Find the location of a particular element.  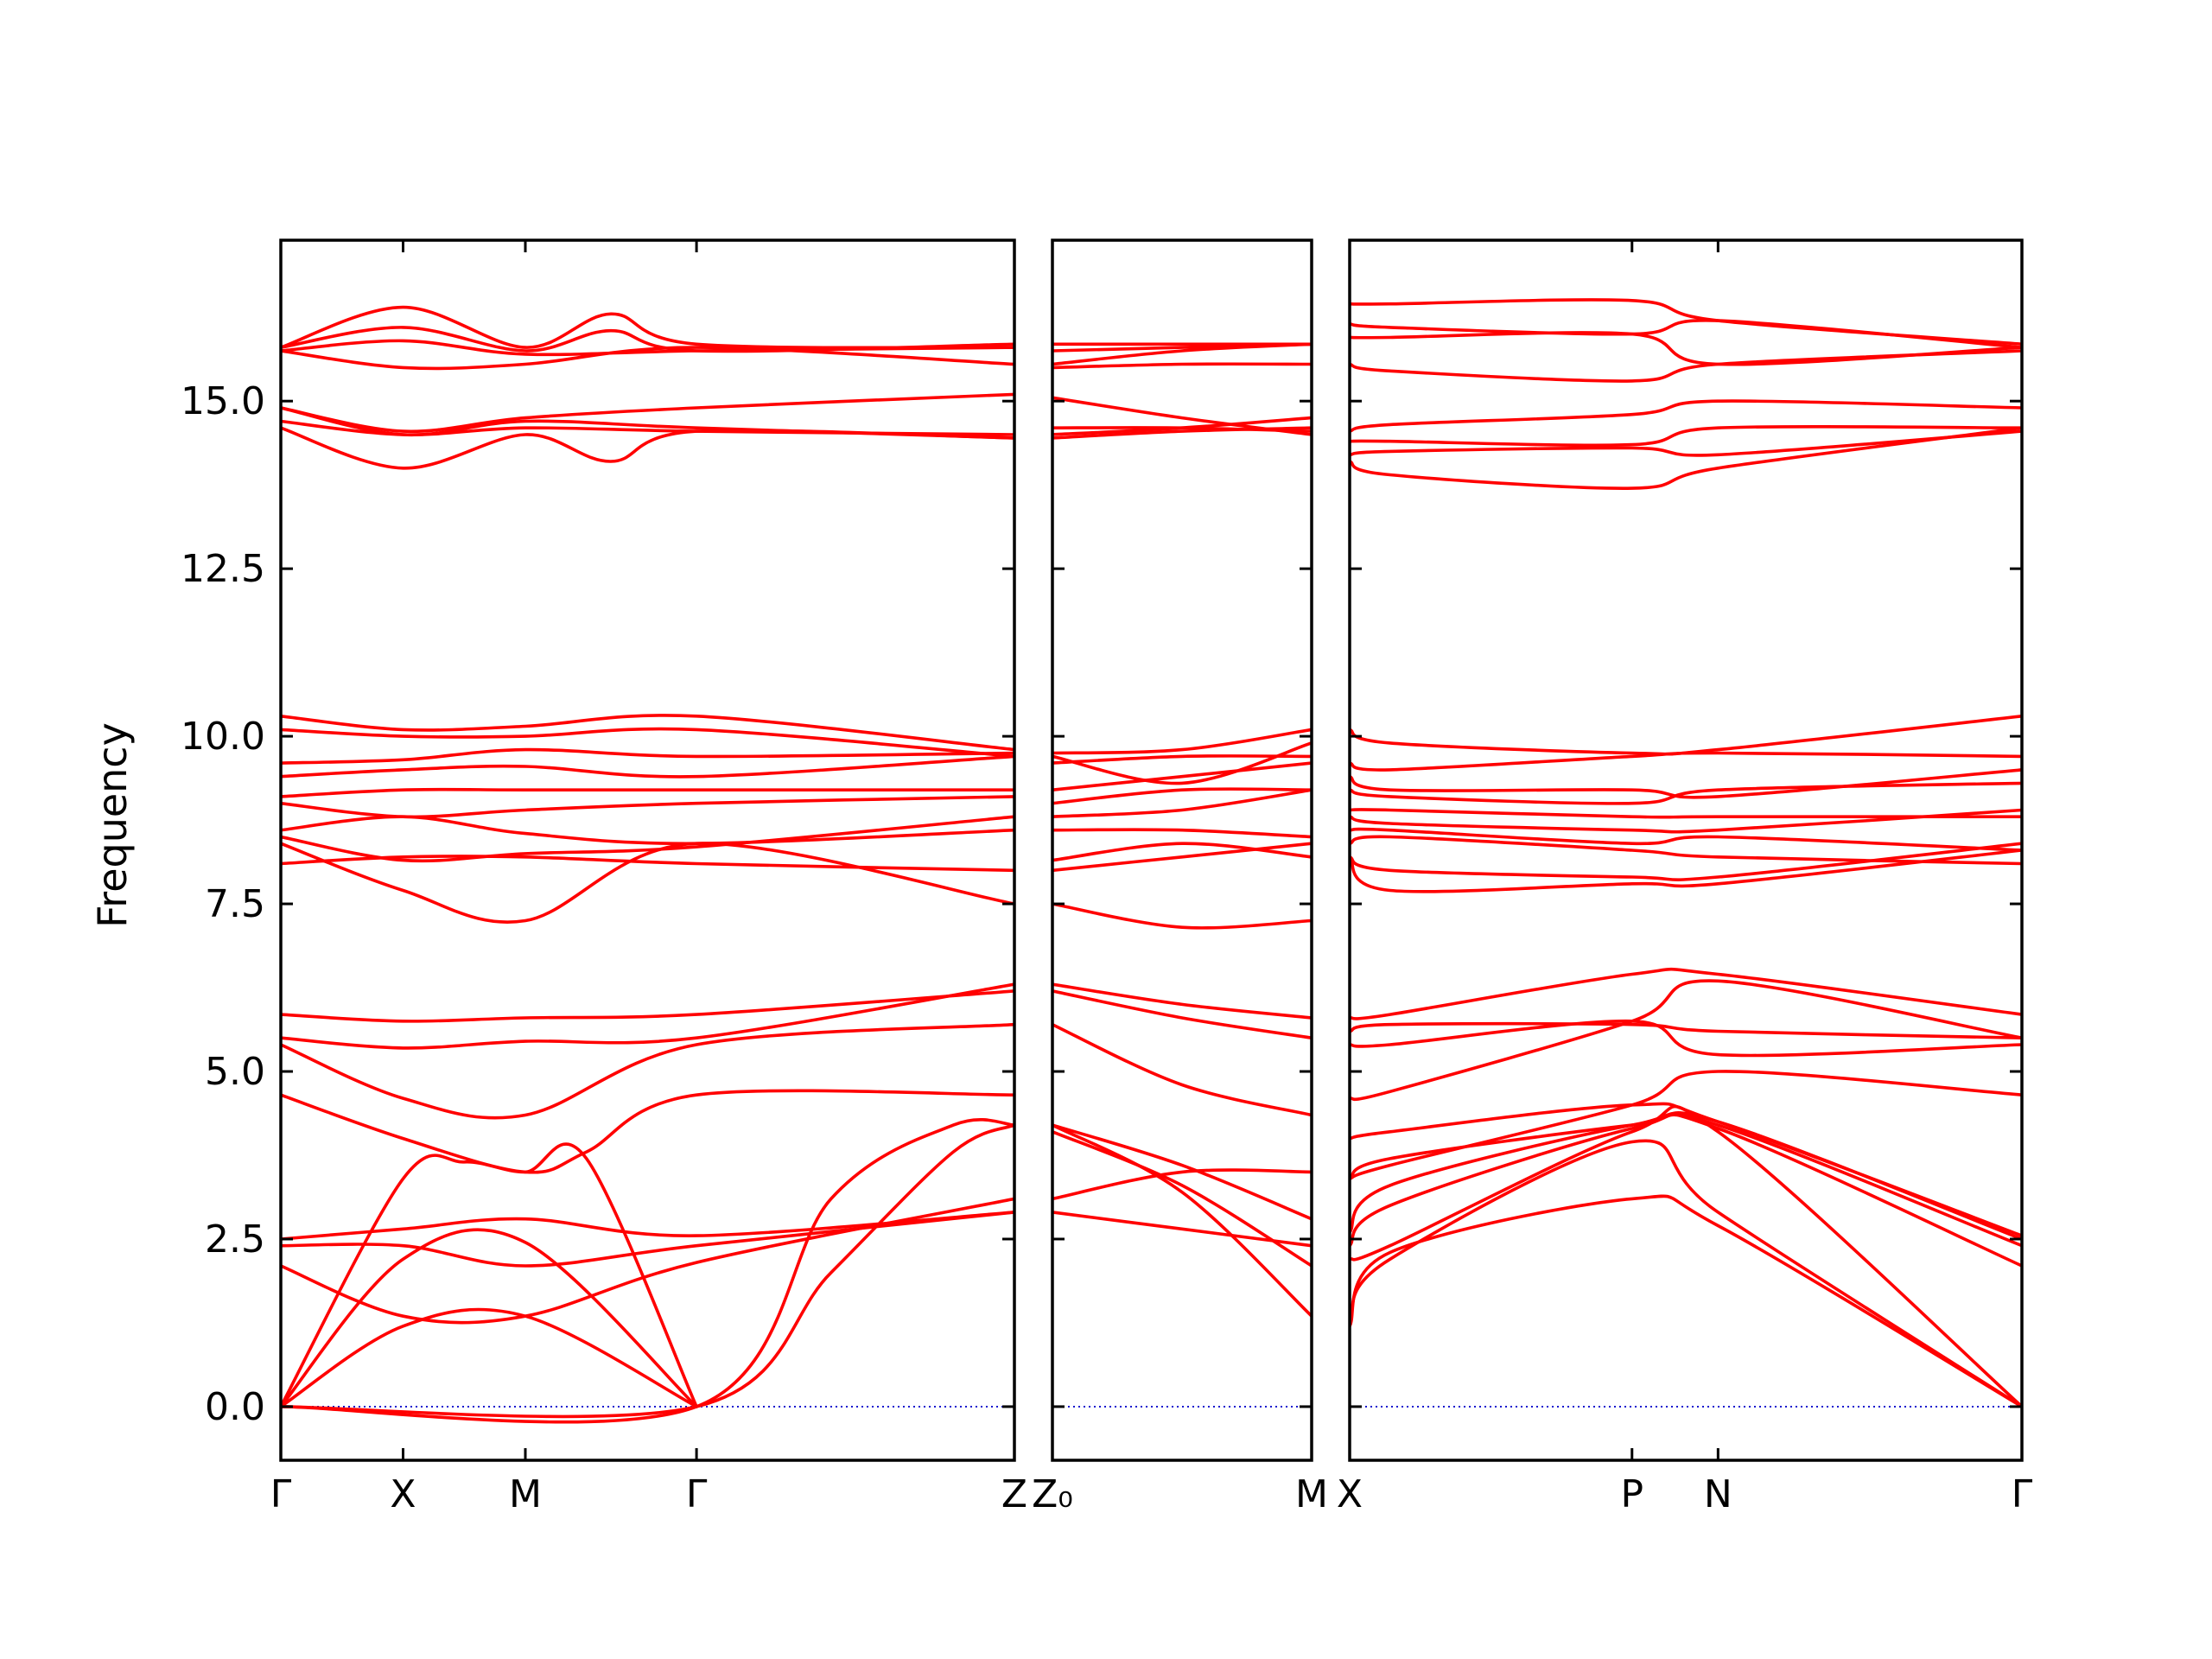

y-tick-label: 15.0 is located at coordinates (223, 401).